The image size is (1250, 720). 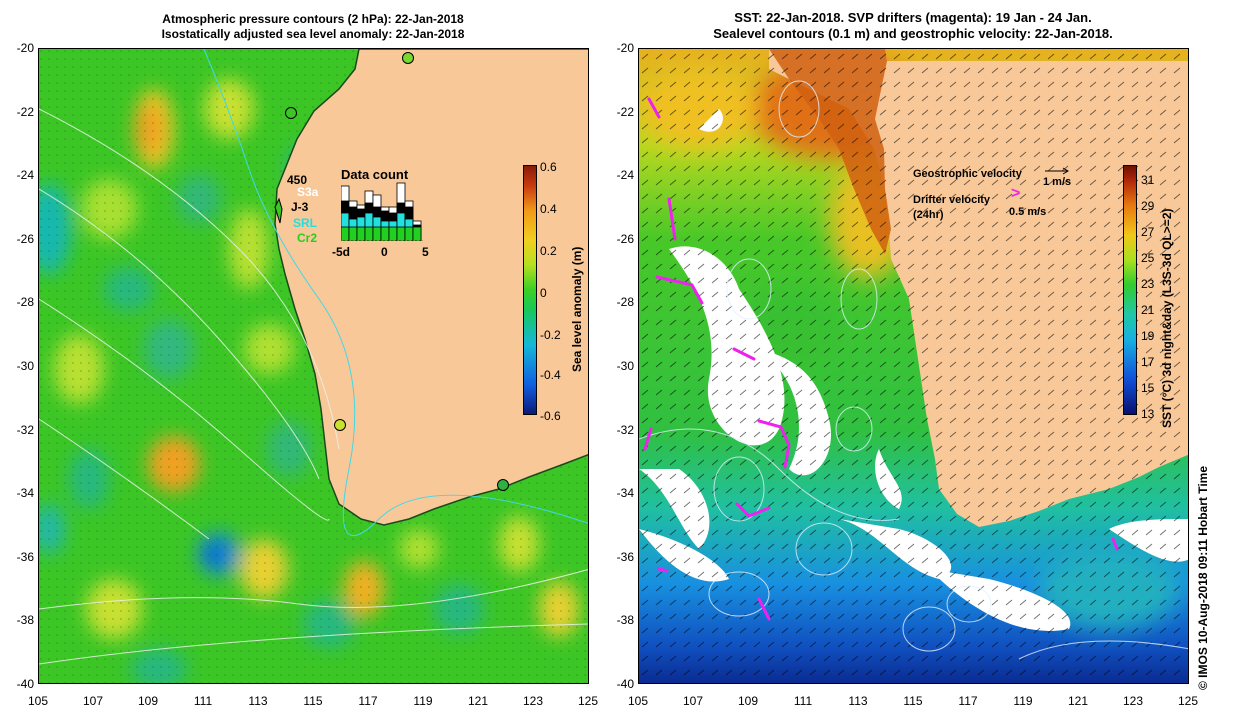 I want to click on sst-tick-17: 17, so click(x=1148, y=362).